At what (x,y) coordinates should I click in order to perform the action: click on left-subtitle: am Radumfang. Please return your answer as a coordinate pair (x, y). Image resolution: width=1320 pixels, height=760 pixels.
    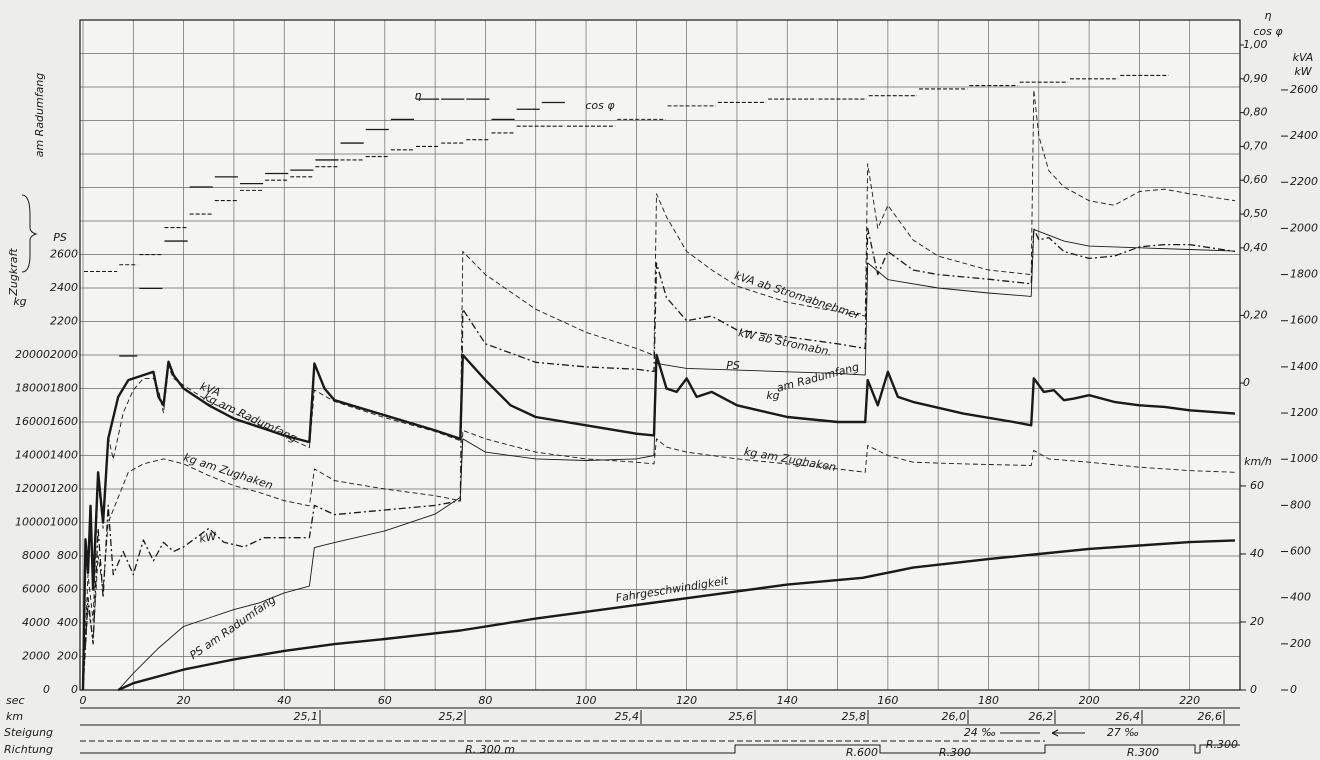
    Looking at the image, I should click on (39, 115).